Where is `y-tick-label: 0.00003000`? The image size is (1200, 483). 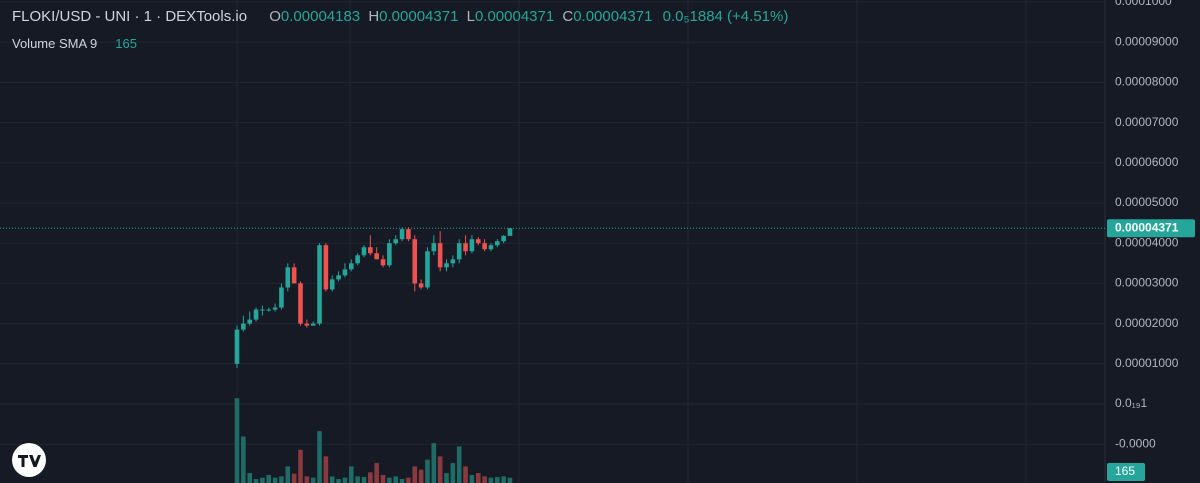 y-tick-label: 0.00003000 is located at coordinates (1147, 283).